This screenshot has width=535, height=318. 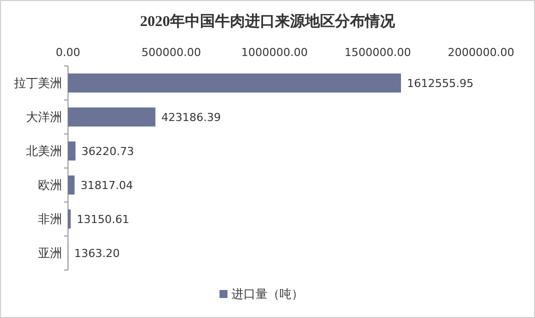 What do you see at coordinates (107, 185) in the screenshot?
I see `data-label: 31817.04` at bounding box center [107, 185].